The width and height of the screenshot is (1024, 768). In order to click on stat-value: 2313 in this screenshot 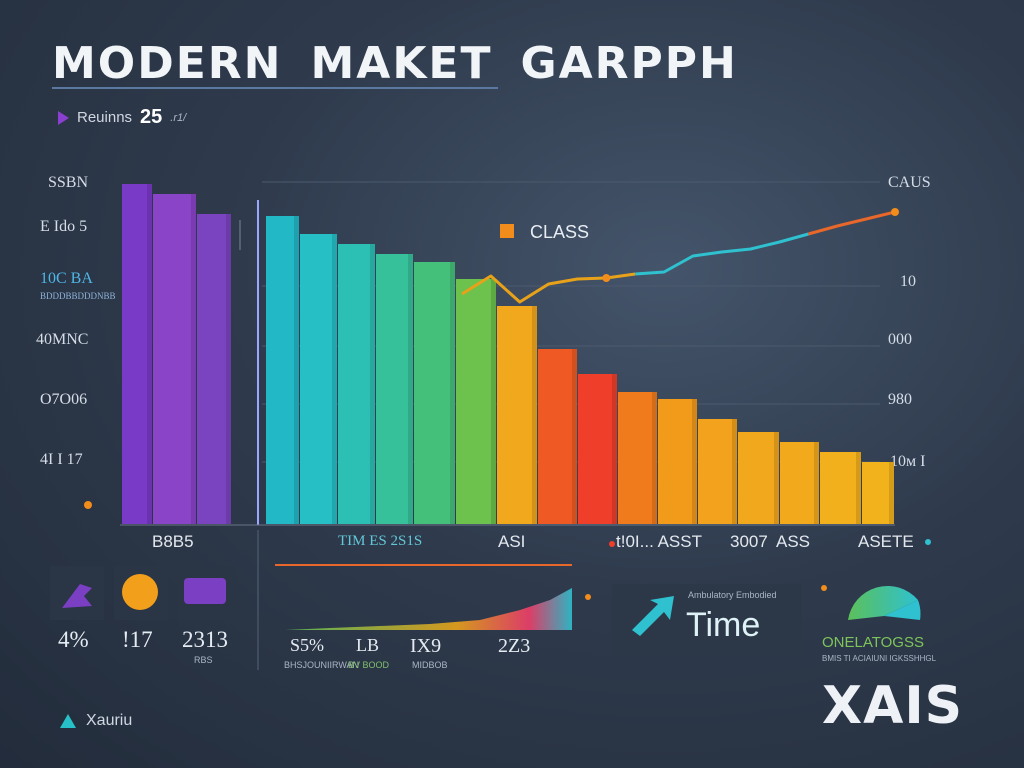, I will do `click(205, 639)`.